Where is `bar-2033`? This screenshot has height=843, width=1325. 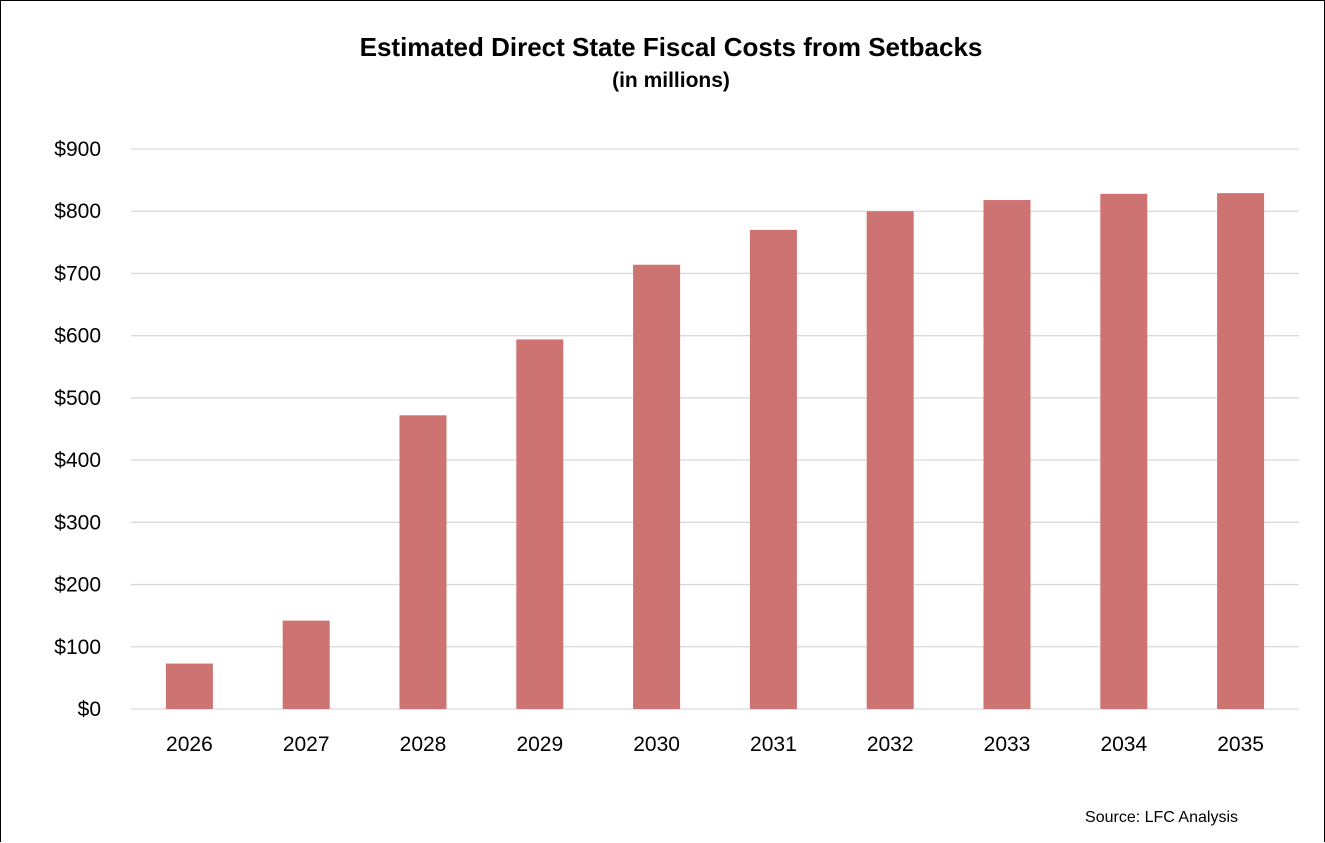 bar-2033 is located at coordinates (1007, 454).